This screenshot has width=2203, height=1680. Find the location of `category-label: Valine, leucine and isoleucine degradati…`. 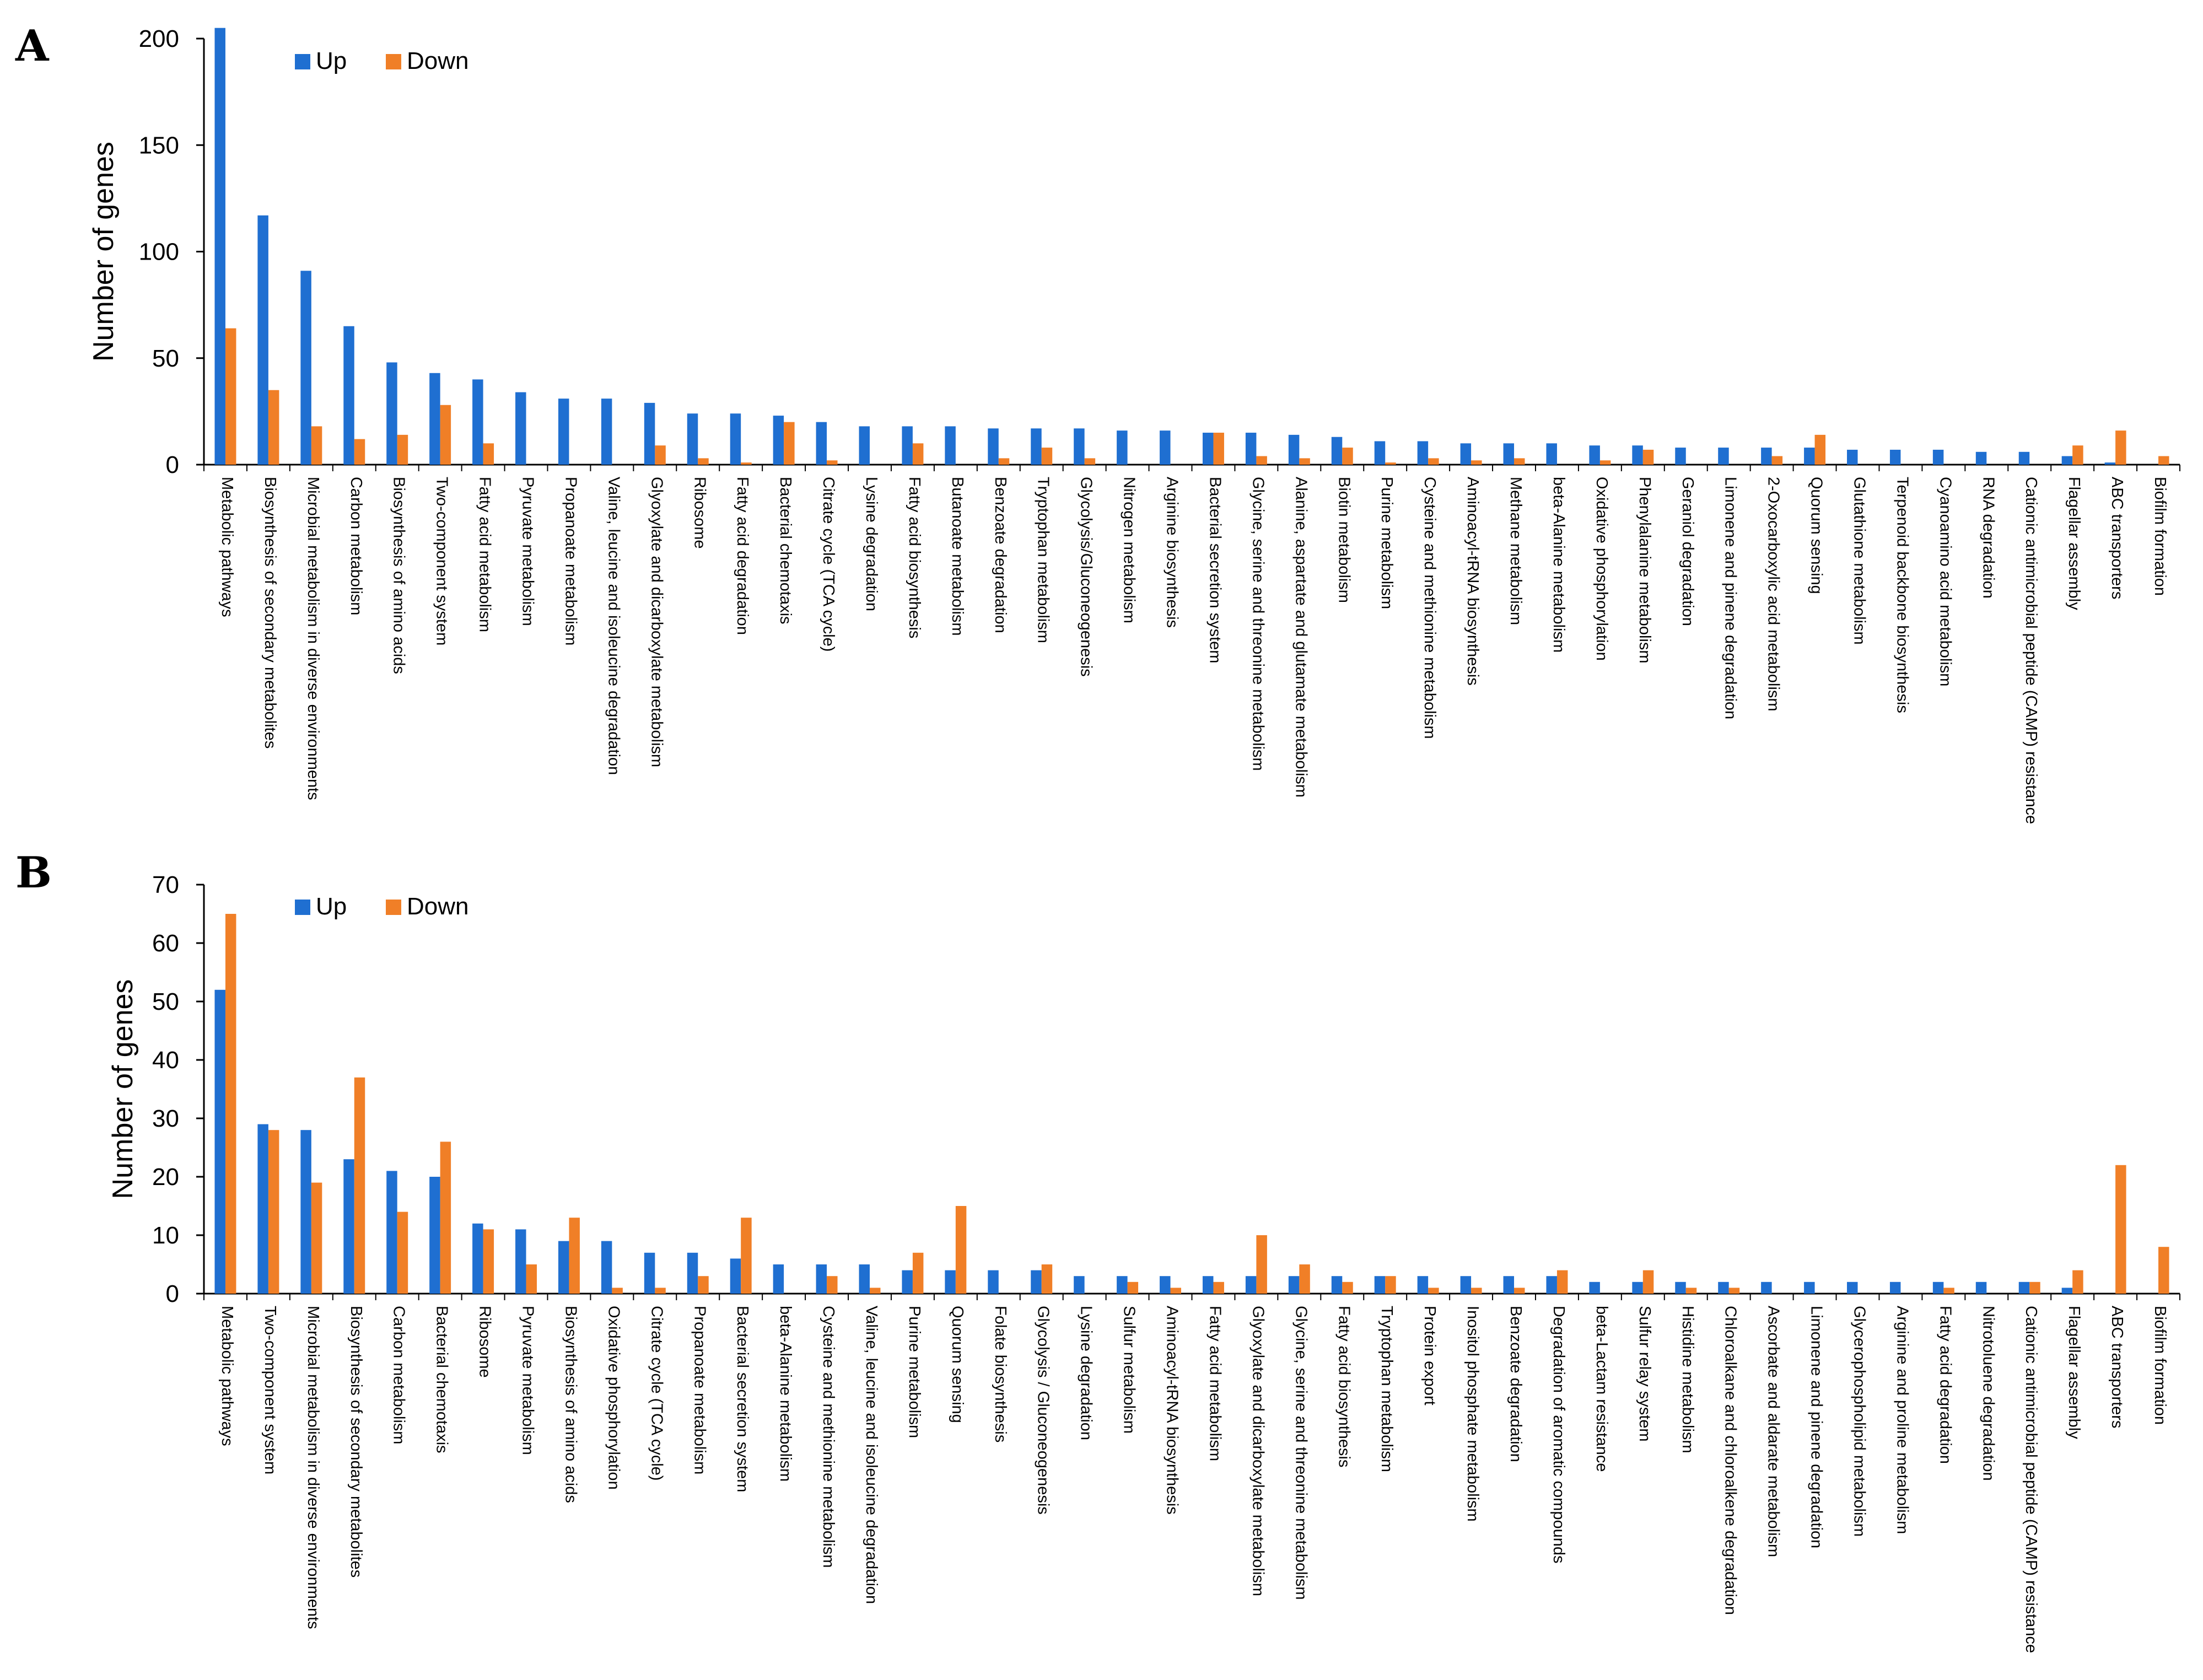

category-label: Valine, leucine and isoleucine degradati… is located at coordinates (613, 626).